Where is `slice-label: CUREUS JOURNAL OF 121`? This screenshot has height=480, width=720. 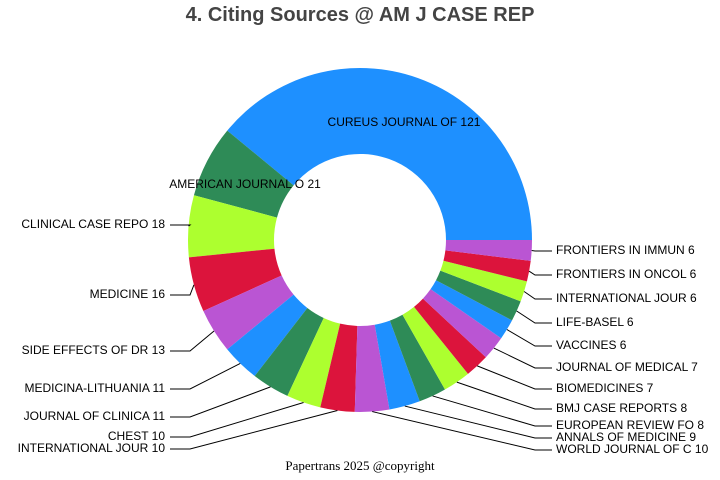
slice-label: CUREUS JOURNAL OF 121 is located at coordinates (404, 122).